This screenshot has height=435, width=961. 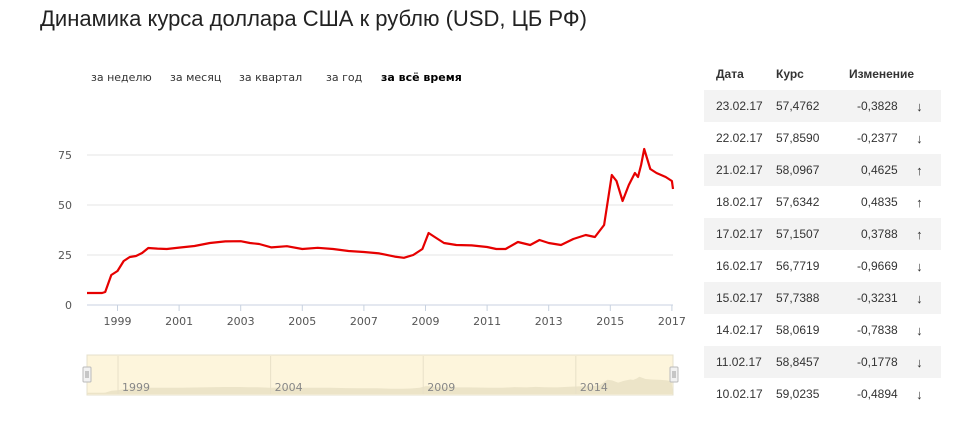 What do you see at coordinates (289, 387) in the screenshot?
I see `navigator-tick-label: 2004` at bounding box center [289, 387].